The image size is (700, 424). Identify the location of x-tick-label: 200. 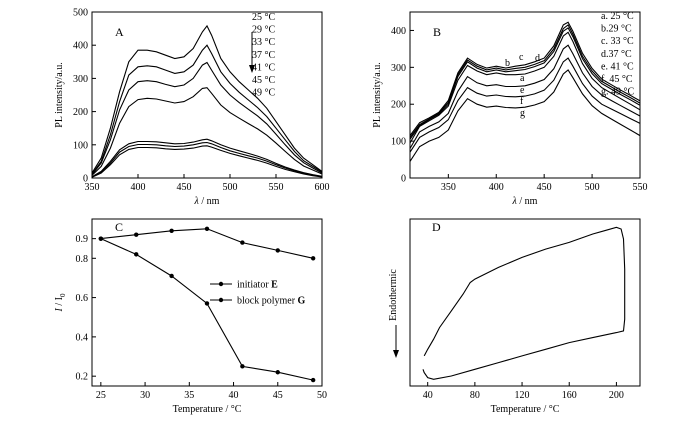
(616, 395).